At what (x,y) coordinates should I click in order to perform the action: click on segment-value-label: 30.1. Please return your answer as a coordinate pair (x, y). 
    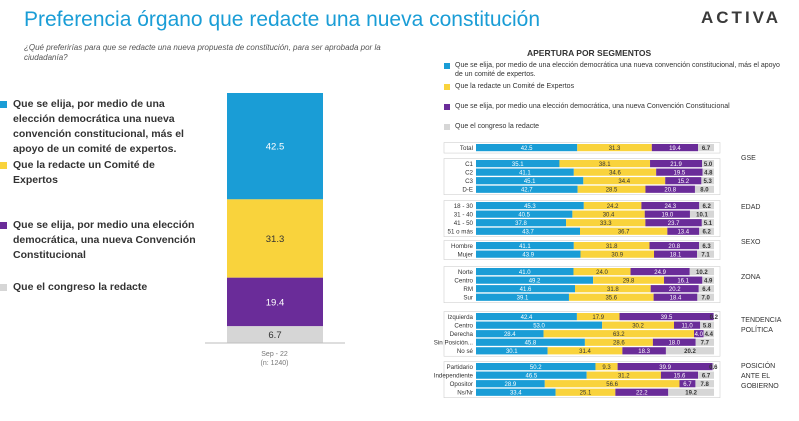
    Looking at the image, I should click on (512, 352).